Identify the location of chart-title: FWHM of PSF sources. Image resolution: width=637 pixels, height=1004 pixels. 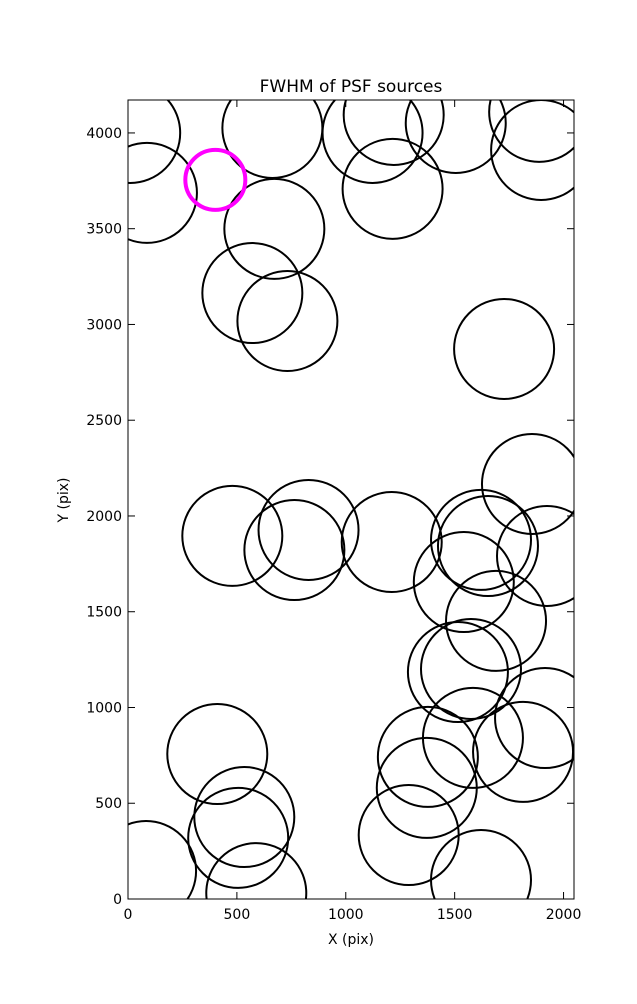
(351, 87).